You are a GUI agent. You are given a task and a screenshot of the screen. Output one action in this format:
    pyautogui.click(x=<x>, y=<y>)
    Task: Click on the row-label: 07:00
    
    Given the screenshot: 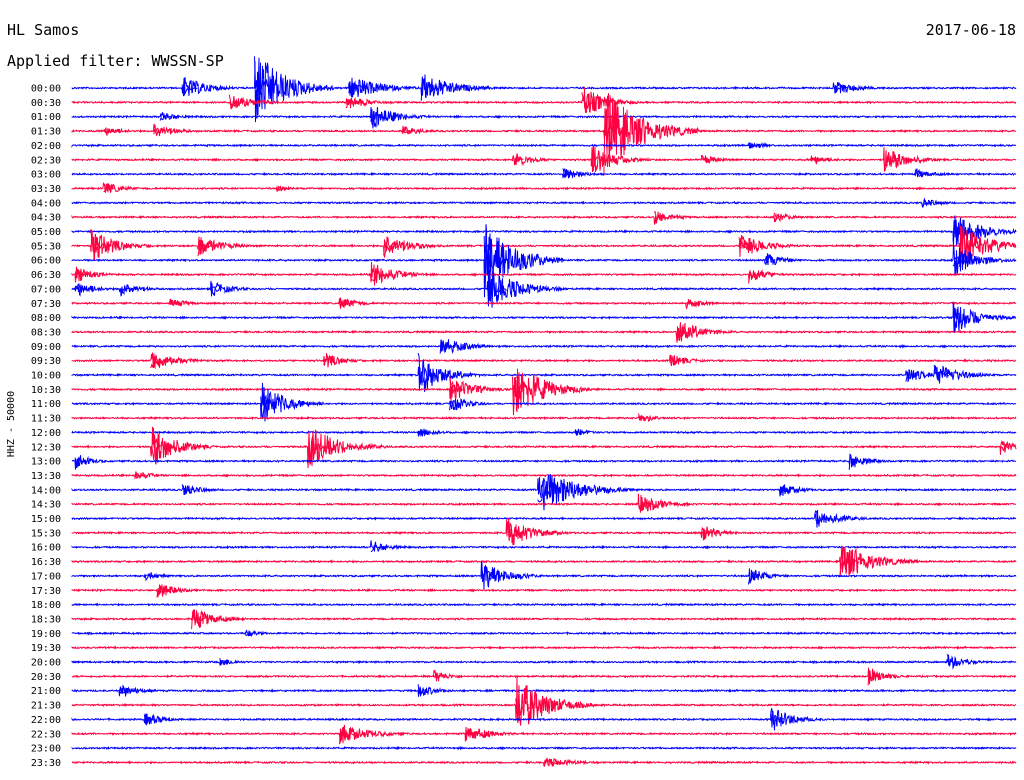 What is the action you would take?
    pyautogui.click(x=46, y=289)
    